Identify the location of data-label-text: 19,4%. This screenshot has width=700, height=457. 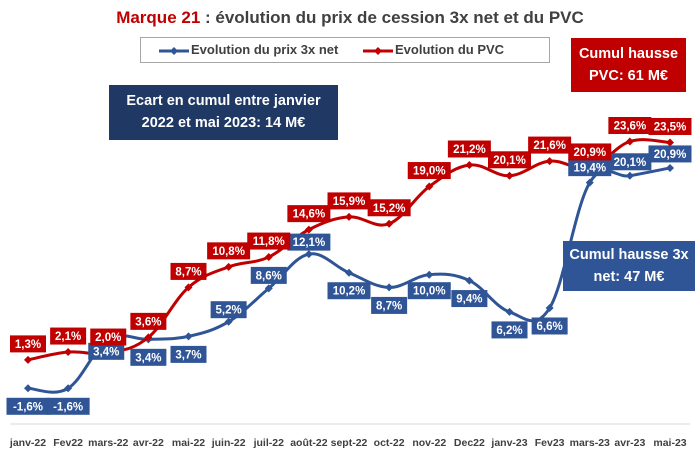
(589, 169).